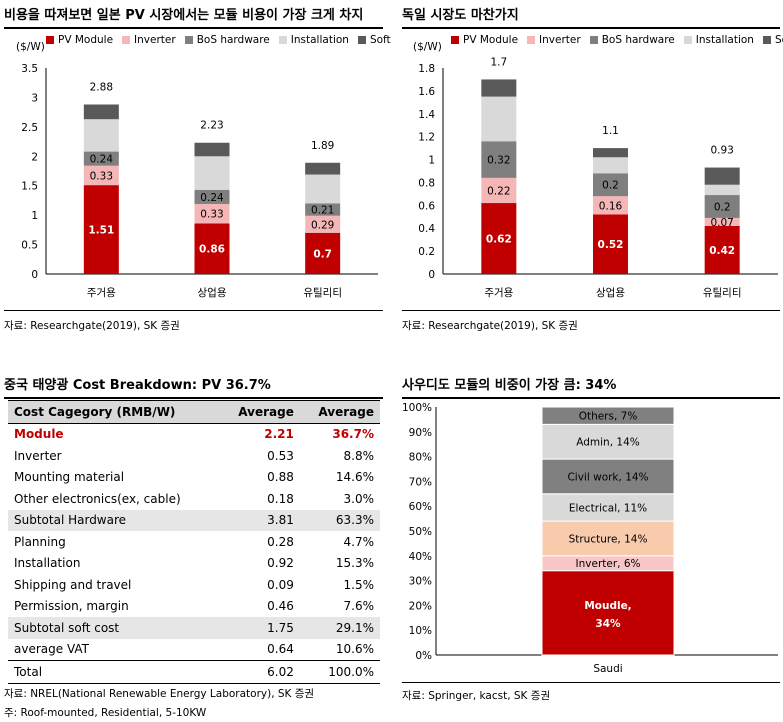 Image resolution: width=783 pixels, height=722 pixels. I want to click on japan-bar-installation, so click(101, 135).